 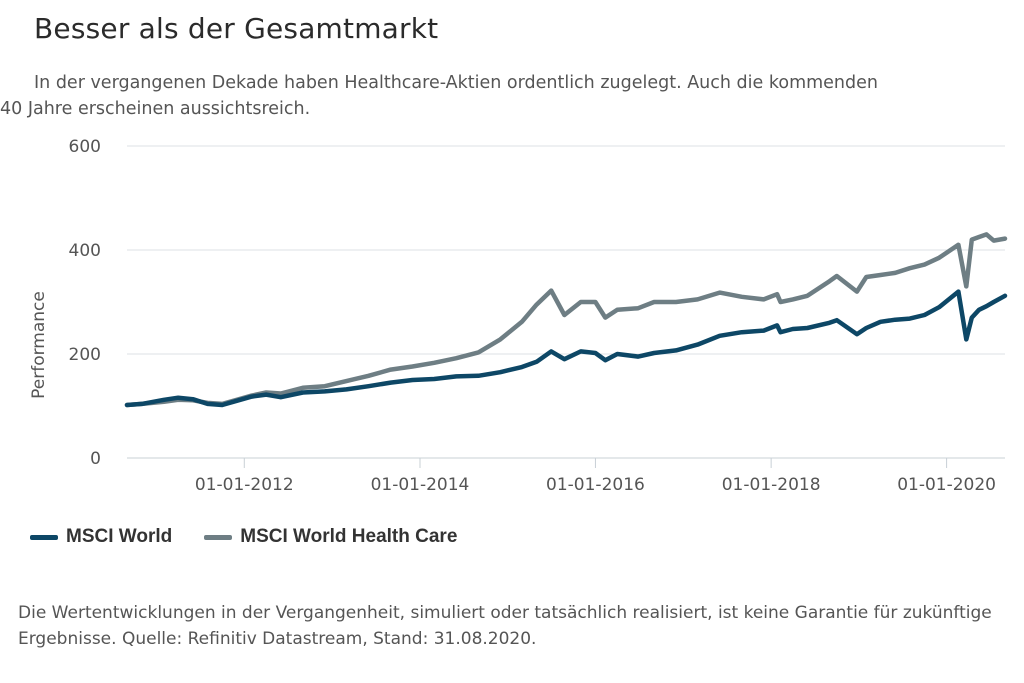 What do you see at coordinates (119, 536) in the screenshot?
I see `legend-label-msci-world: MSCI World` at bounding box center [119, 536].